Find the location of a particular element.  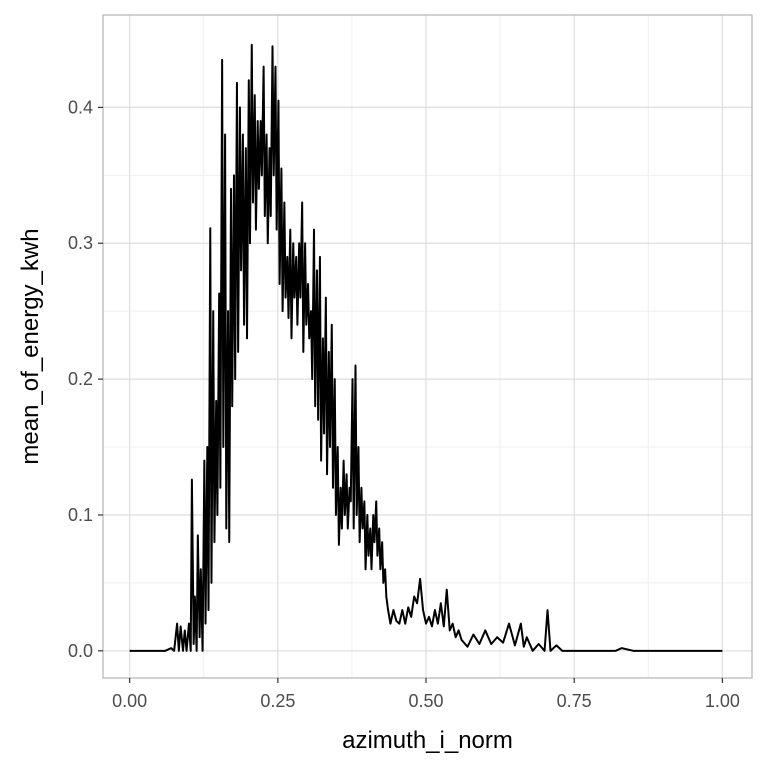

y-tick-label: 0.2 is located at coordinates (80, 379).